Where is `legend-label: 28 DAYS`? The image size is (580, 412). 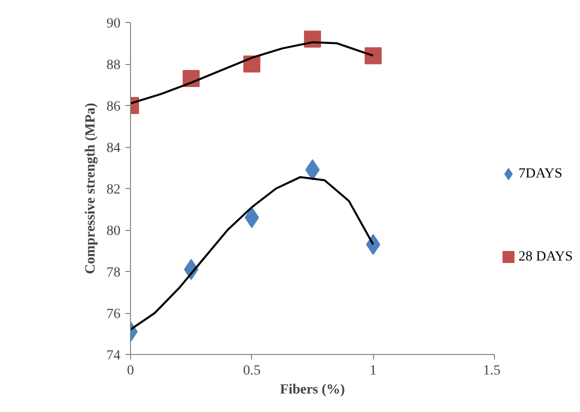
legend-label: 28 DAYS is located at coordinates (545, 257).